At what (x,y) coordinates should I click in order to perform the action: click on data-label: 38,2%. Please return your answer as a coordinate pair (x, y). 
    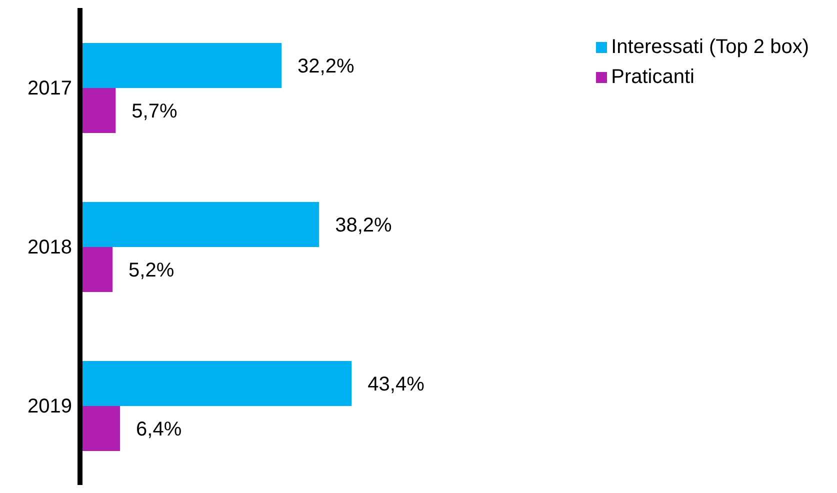
    Looking at the image, I should click on (363, 225).